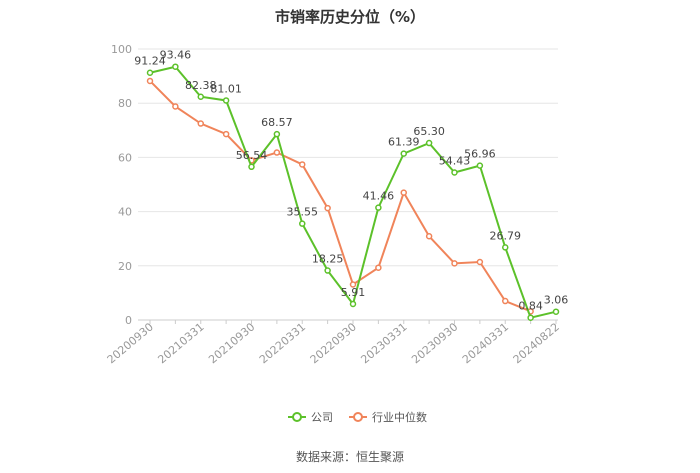 This screenshot has width=700, height=473. What do you see at coordinates (125, 266) in the screenshot?
I see `y-tick-label: 20` at bounding box center [125, 266].